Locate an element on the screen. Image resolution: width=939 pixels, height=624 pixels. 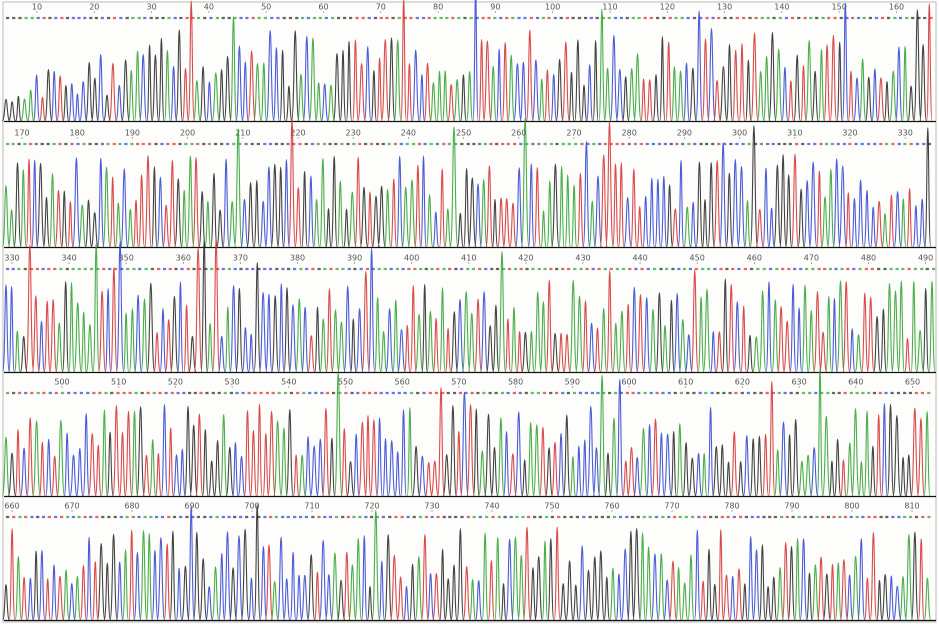
position-label: 20 is located at coordinates (94, 7).